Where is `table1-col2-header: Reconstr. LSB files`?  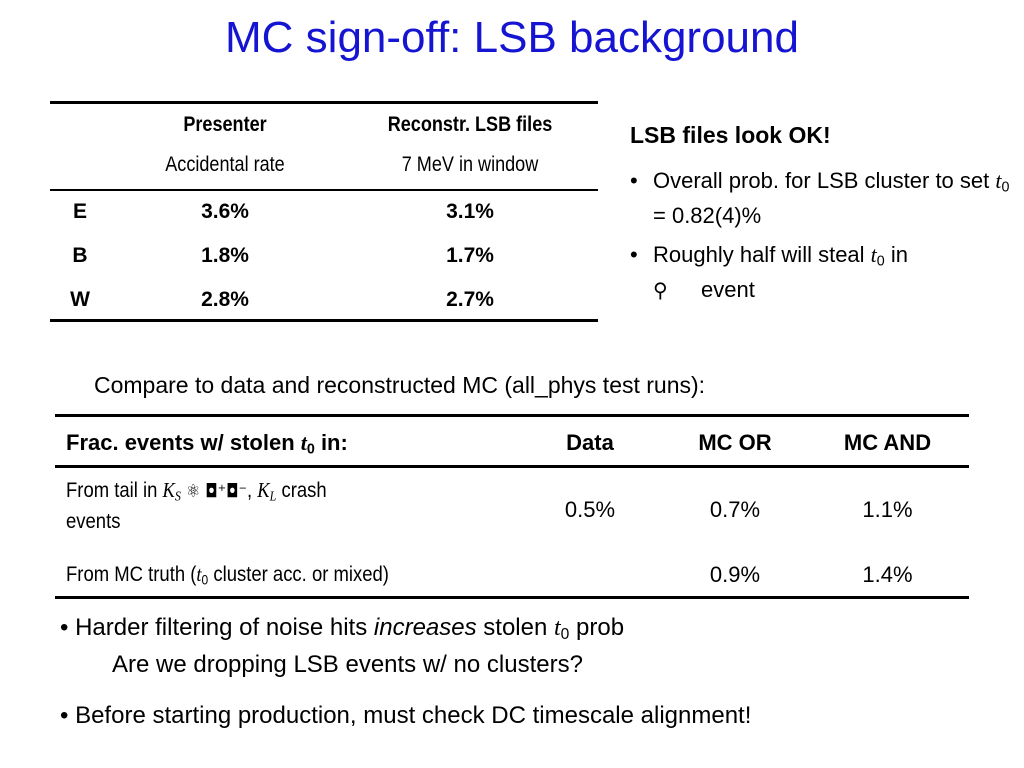
table1-col2-header: Reconstr. LSB files is located at coordinates (470, 124).